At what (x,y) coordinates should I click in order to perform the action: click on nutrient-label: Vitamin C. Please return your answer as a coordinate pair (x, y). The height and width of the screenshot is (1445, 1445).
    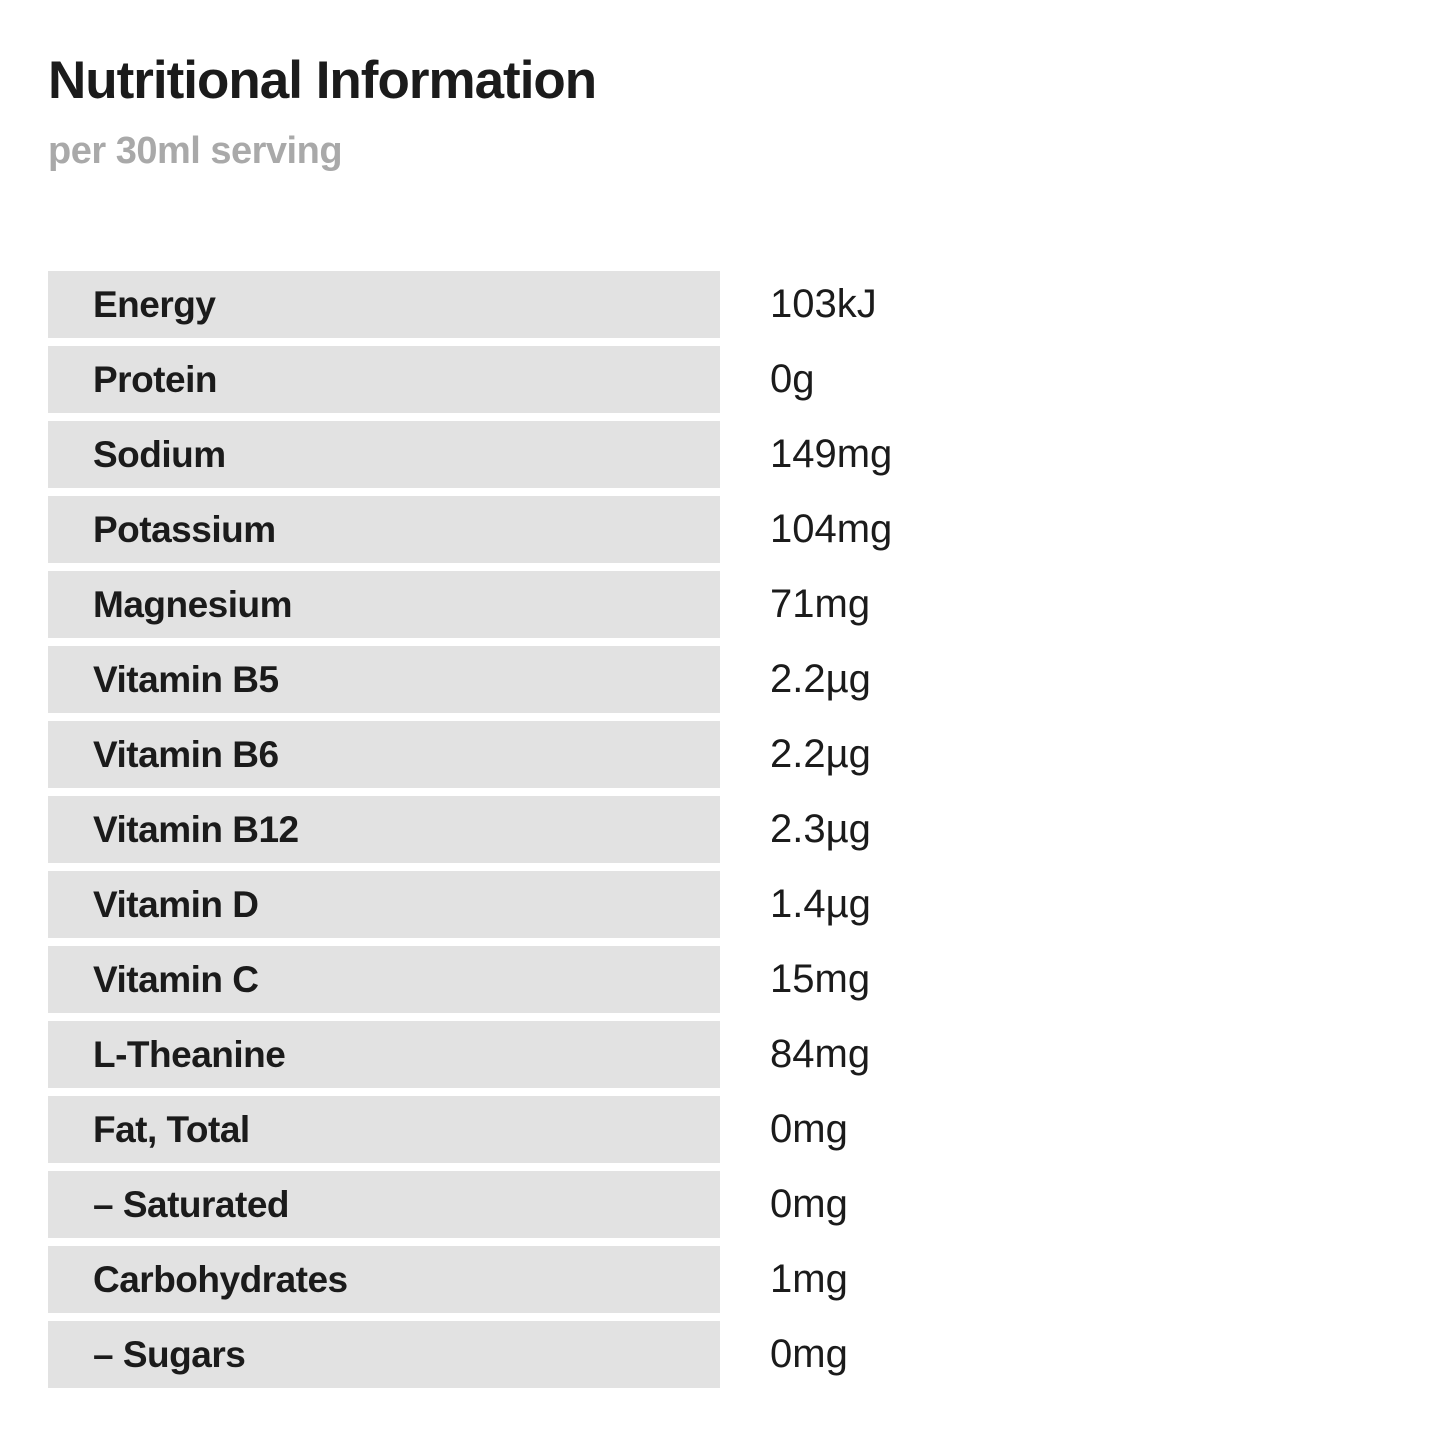
    Looking at the image, I should click on (176, 979).